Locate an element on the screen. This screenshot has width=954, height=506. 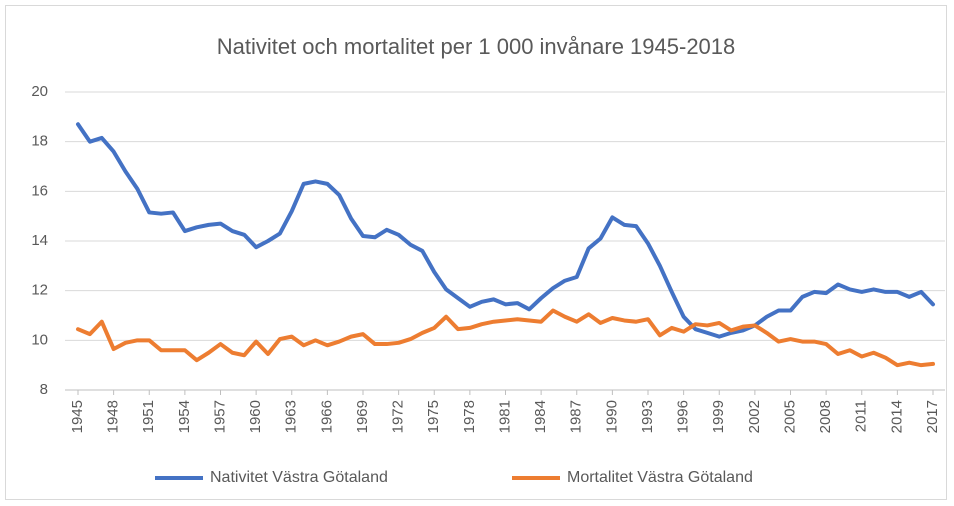
x-tick-label: 1972 is located at coordinates (398, 416).